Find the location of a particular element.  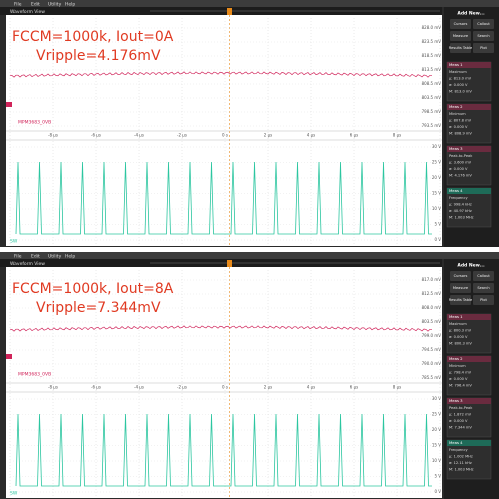

ch1-tick-label: 798.5 mV is located at coordinates (432, 111).